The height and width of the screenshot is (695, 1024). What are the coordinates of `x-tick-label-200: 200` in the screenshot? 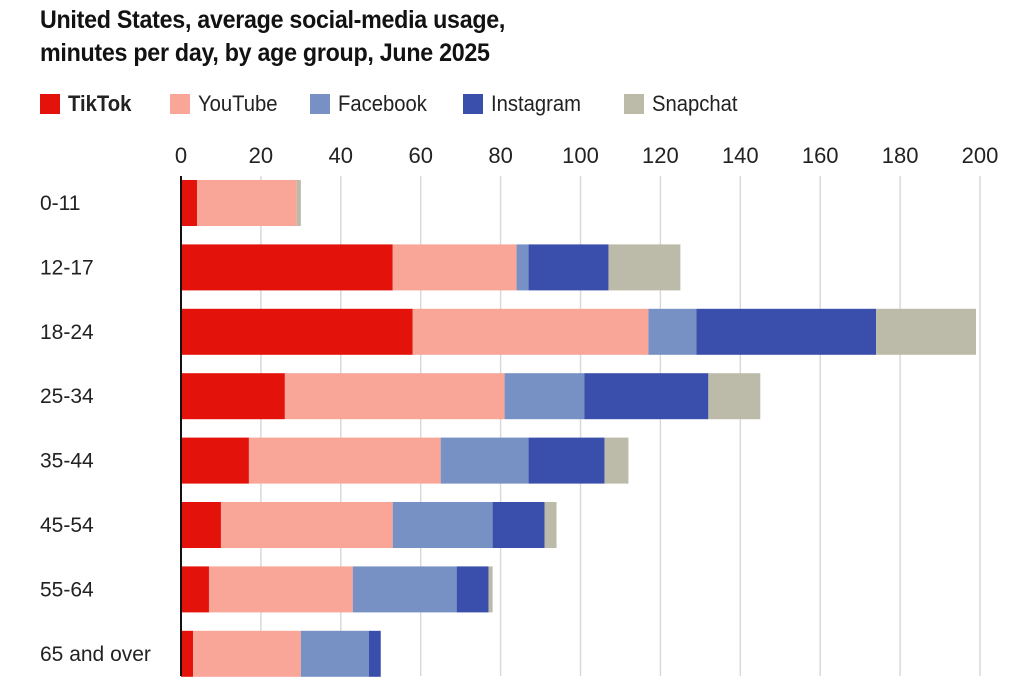 It's located at (980, 155).